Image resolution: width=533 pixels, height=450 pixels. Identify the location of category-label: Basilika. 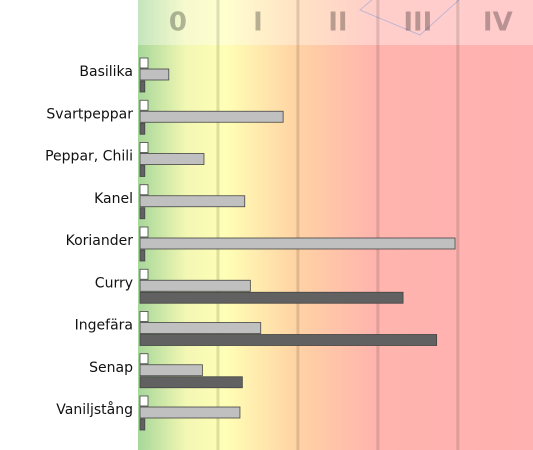
(106, 72).